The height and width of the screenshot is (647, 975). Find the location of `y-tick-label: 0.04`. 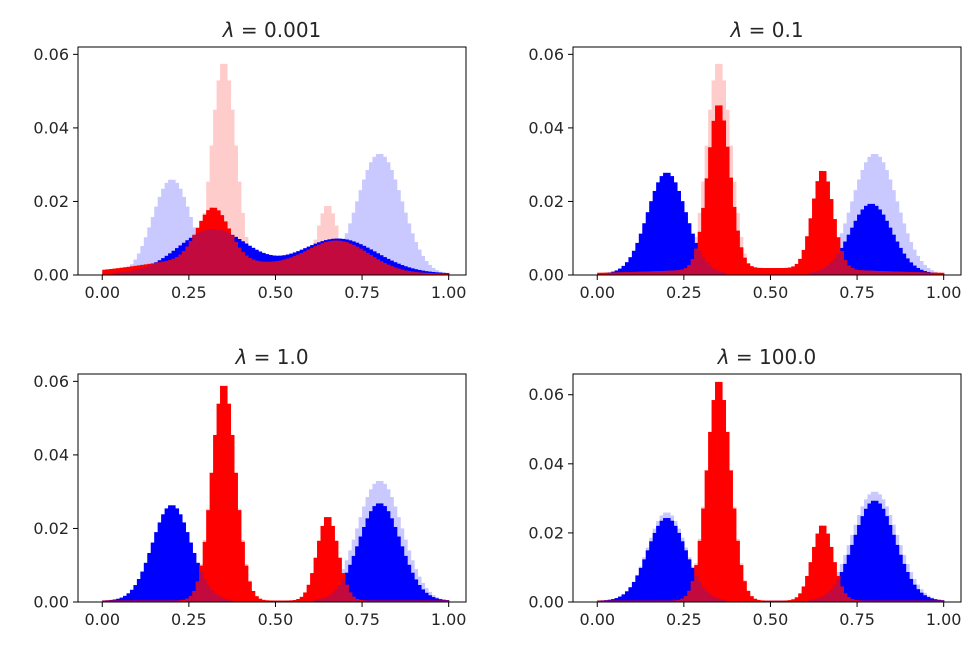

y-tick-label: 0.04 is located at coordinates (546, 127).